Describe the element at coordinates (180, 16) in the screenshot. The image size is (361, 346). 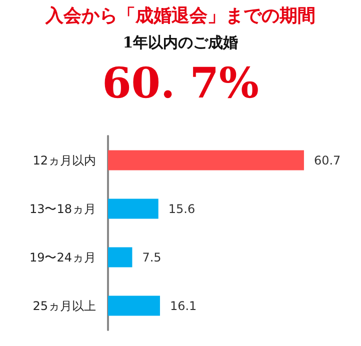
I see `chart-title: 入会から「成婚退会」までの期間` at that location.